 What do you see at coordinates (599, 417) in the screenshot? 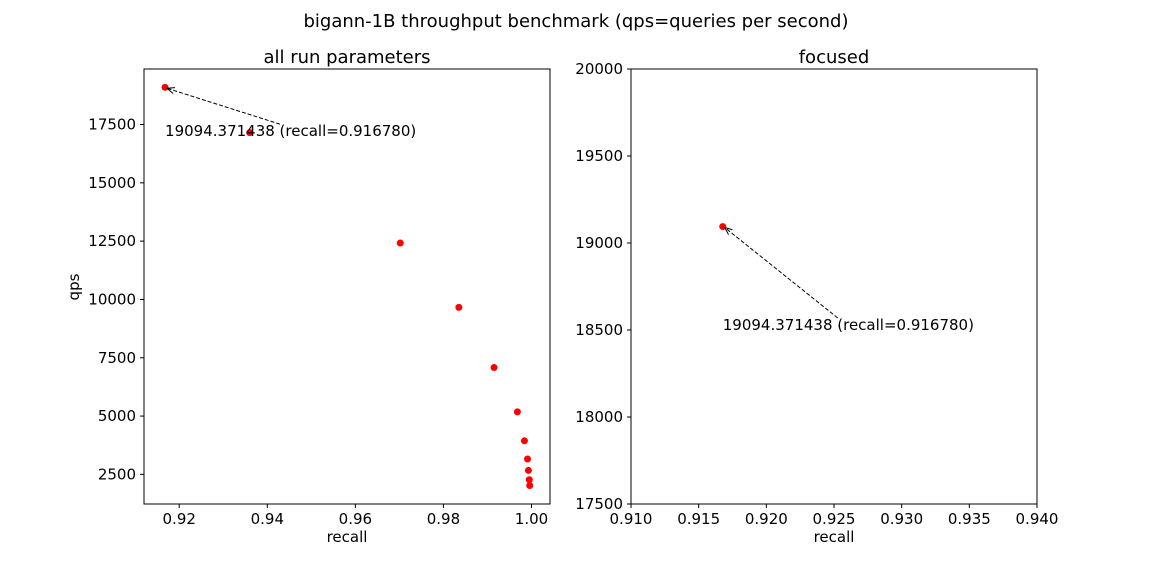
I see `y-tick-label: 18000` at bounding box center [599, 417].